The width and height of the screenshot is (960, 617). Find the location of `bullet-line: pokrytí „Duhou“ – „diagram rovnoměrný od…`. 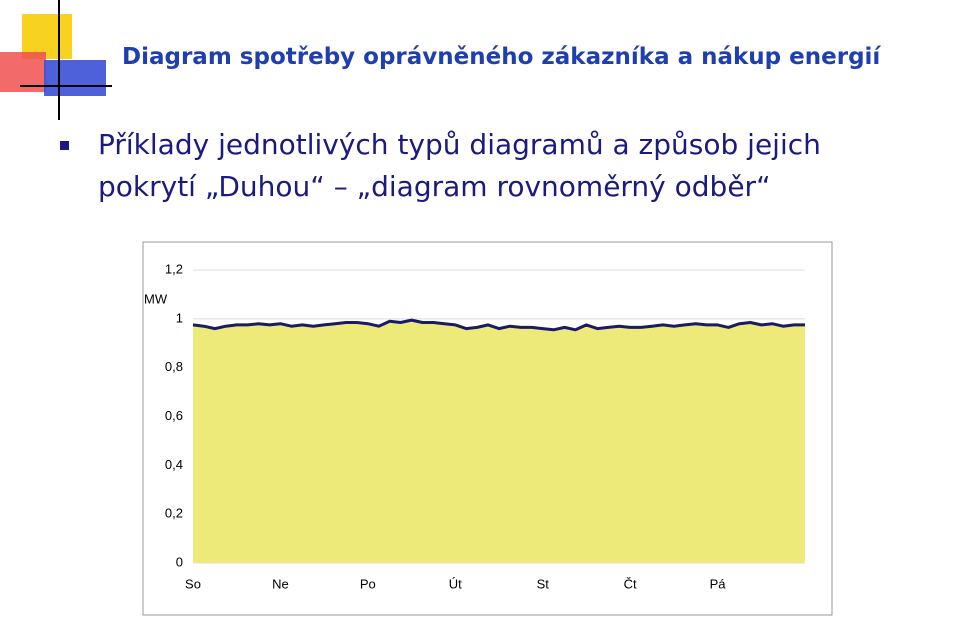

bullet-line: pokrytí „Duhou“ – „diagram rovnoměrný od… is located at coordinates (434, 186).